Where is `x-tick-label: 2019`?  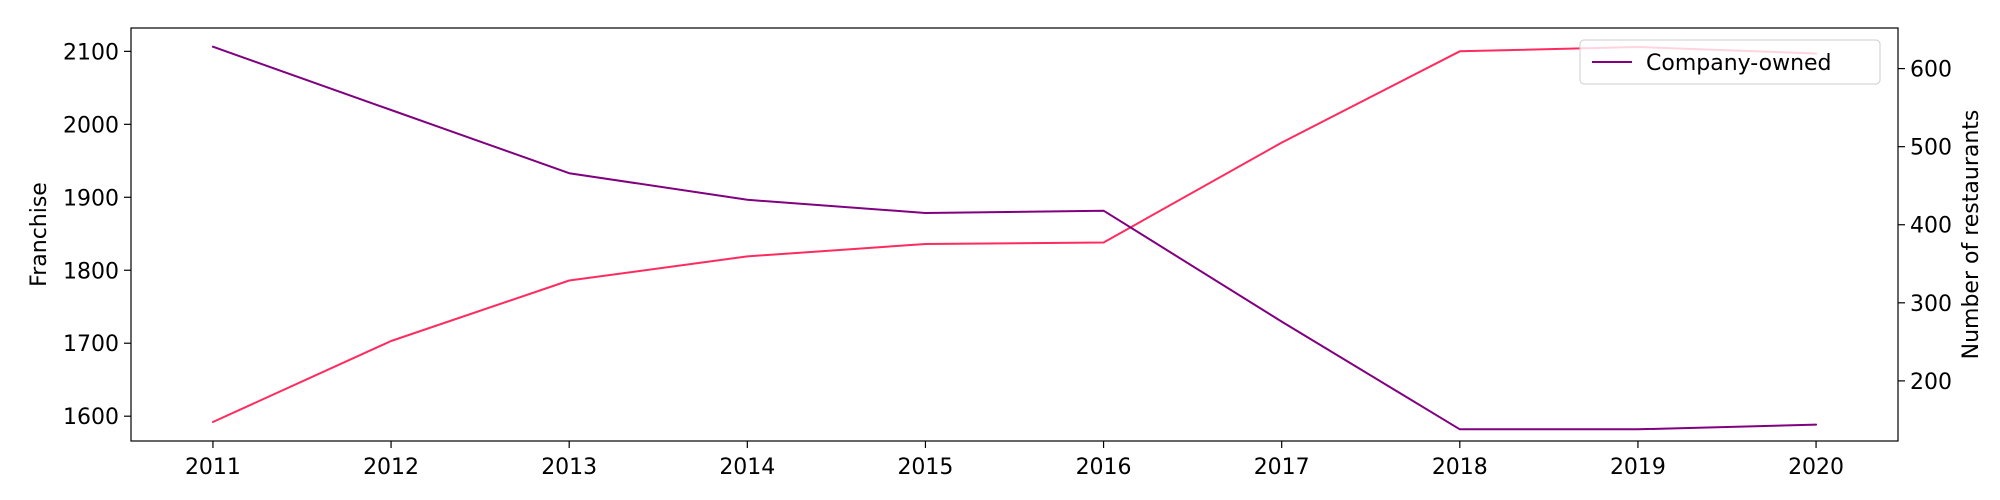 x-tick-label: 2019 is located at coordinates (1638, 467).